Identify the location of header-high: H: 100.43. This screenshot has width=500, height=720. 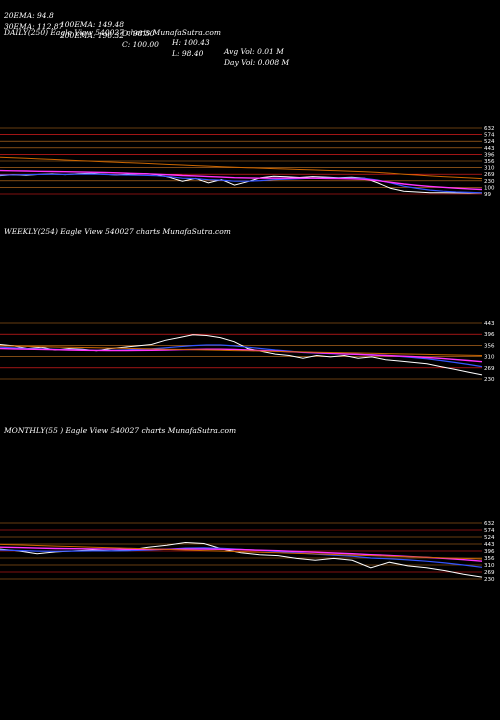
(191, 42).